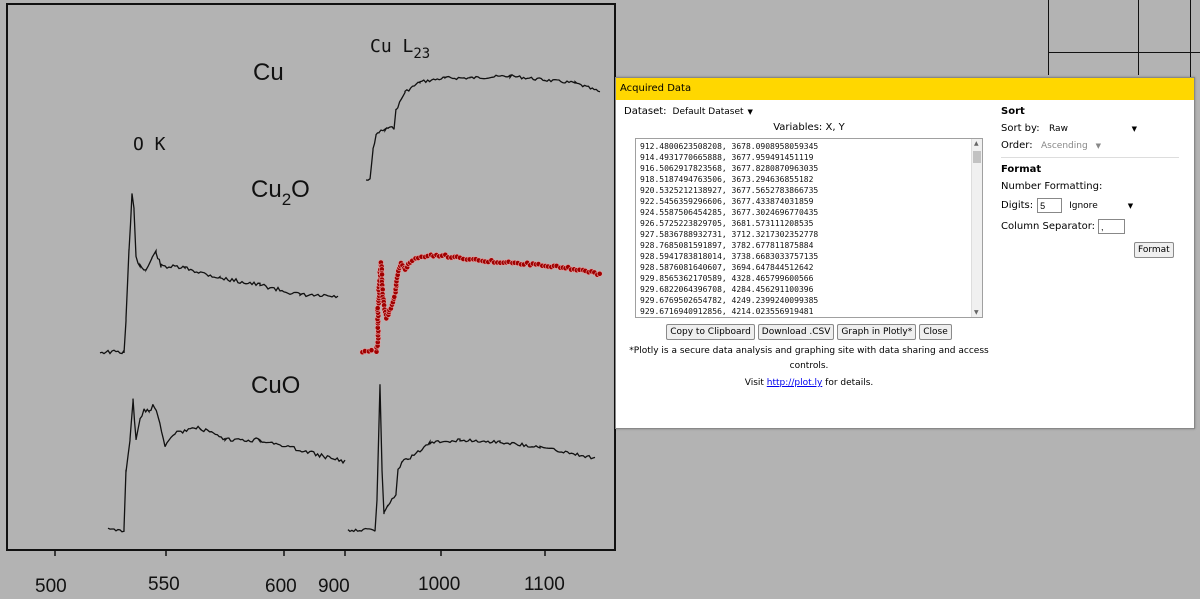 Image resolution: width=1200 pixels, height=599 pixels. I want to click on format-button: Format, so click(1154, 250).